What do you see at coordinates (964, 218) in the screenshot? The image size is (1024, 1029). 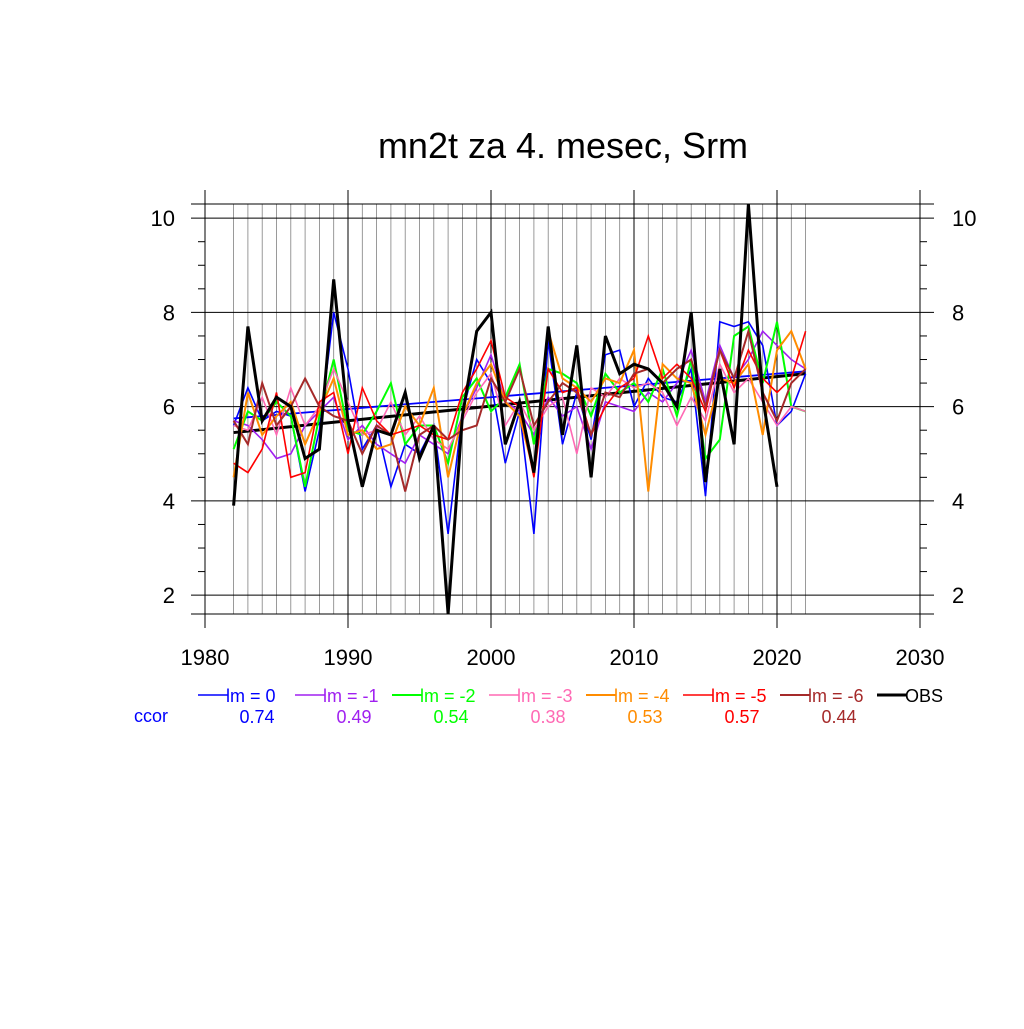 I see `y-tick-label-right: 10` at bounding box center [964, 218].